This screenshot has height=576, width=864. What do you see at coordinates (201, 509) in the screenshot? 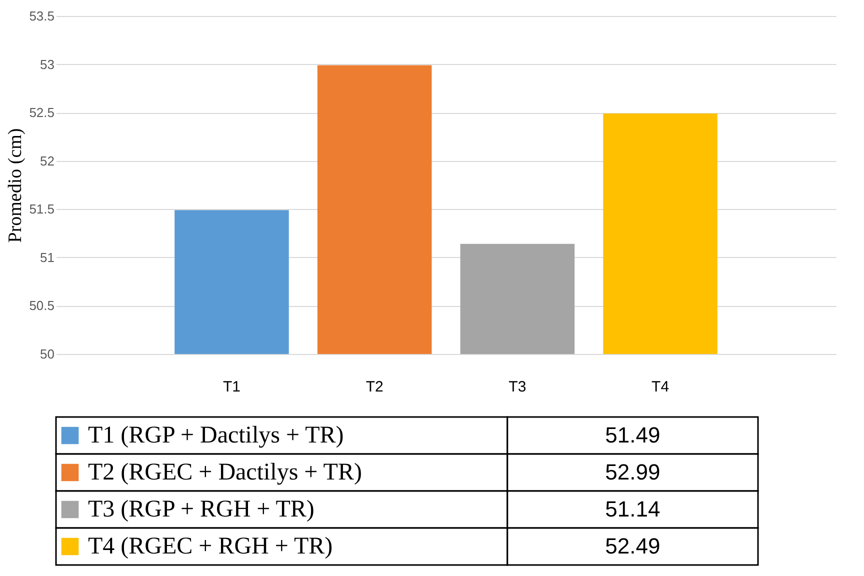
I see `legend-label: T3 (RGP + RGH + TR)` at bounding box center [201, 509].